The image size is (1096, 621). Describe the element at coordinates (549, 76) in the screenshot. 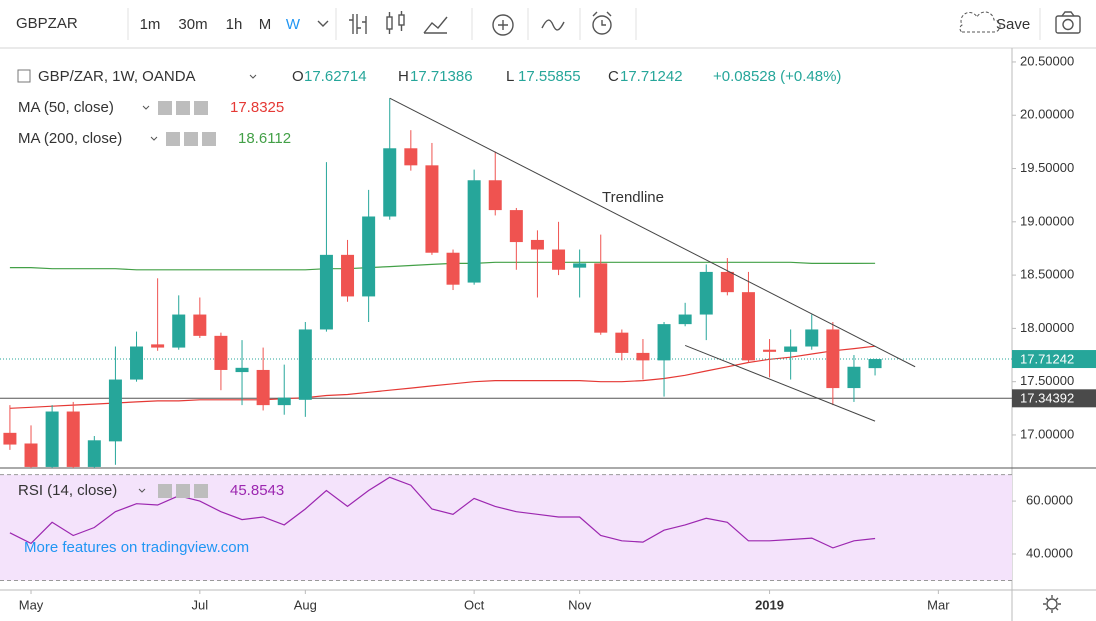

I see `ohlc-value: 17.55855` at that location.